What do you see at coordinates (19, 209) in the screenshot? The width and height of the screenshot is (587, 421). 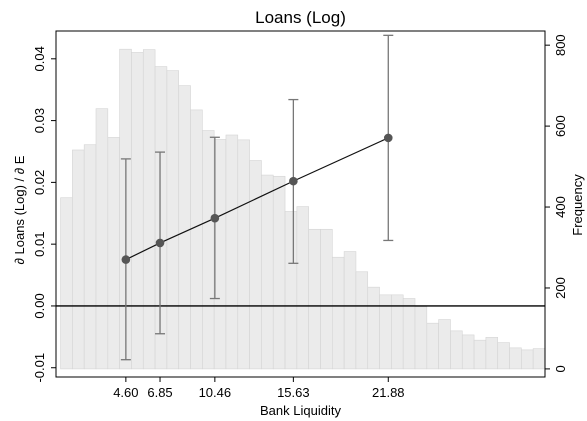 I see `y-left-axis-label: ∂ Loans (Log) / ∂ E` at bounding box center [19, 209].